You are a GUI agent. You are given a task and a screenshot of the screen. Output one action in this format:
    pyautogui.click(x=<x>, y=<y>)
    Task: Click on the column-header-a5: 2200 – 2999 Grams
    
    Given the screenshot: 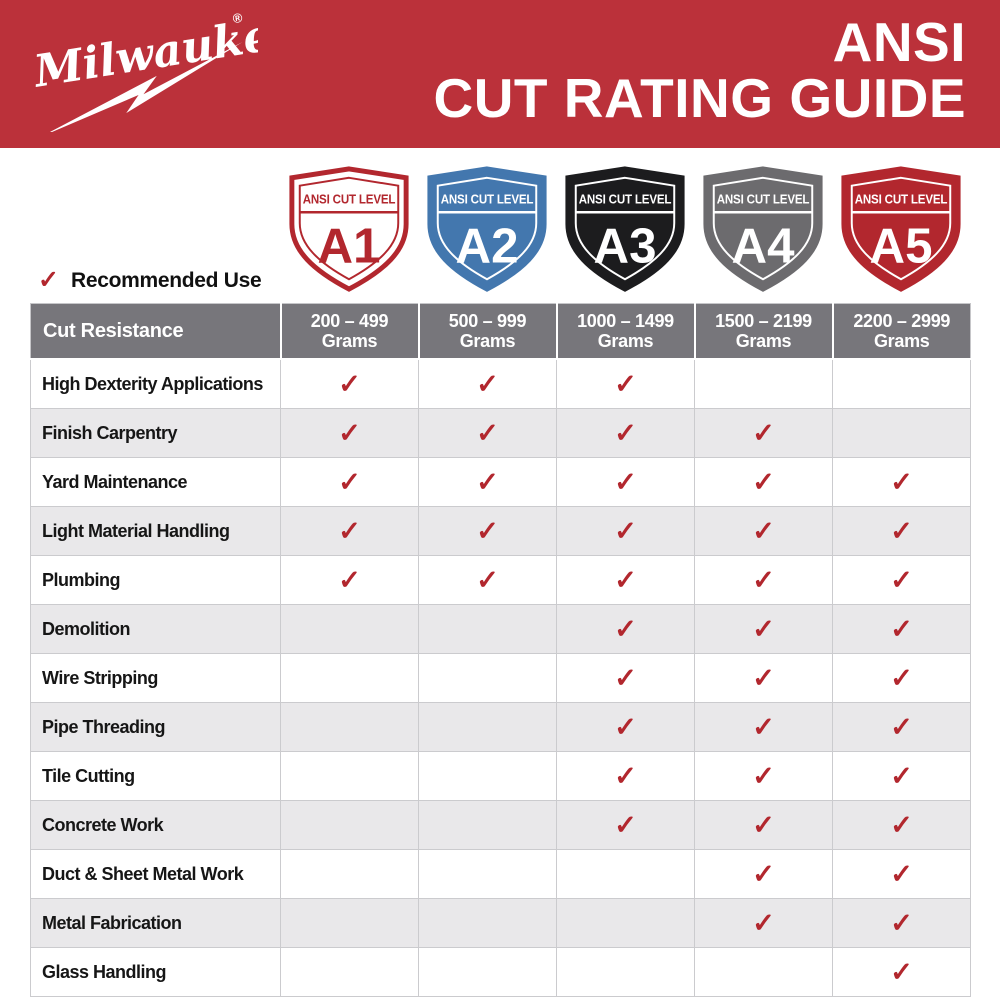 What is the action you would take?
    pyautogui.click(x=901, y=331)
    